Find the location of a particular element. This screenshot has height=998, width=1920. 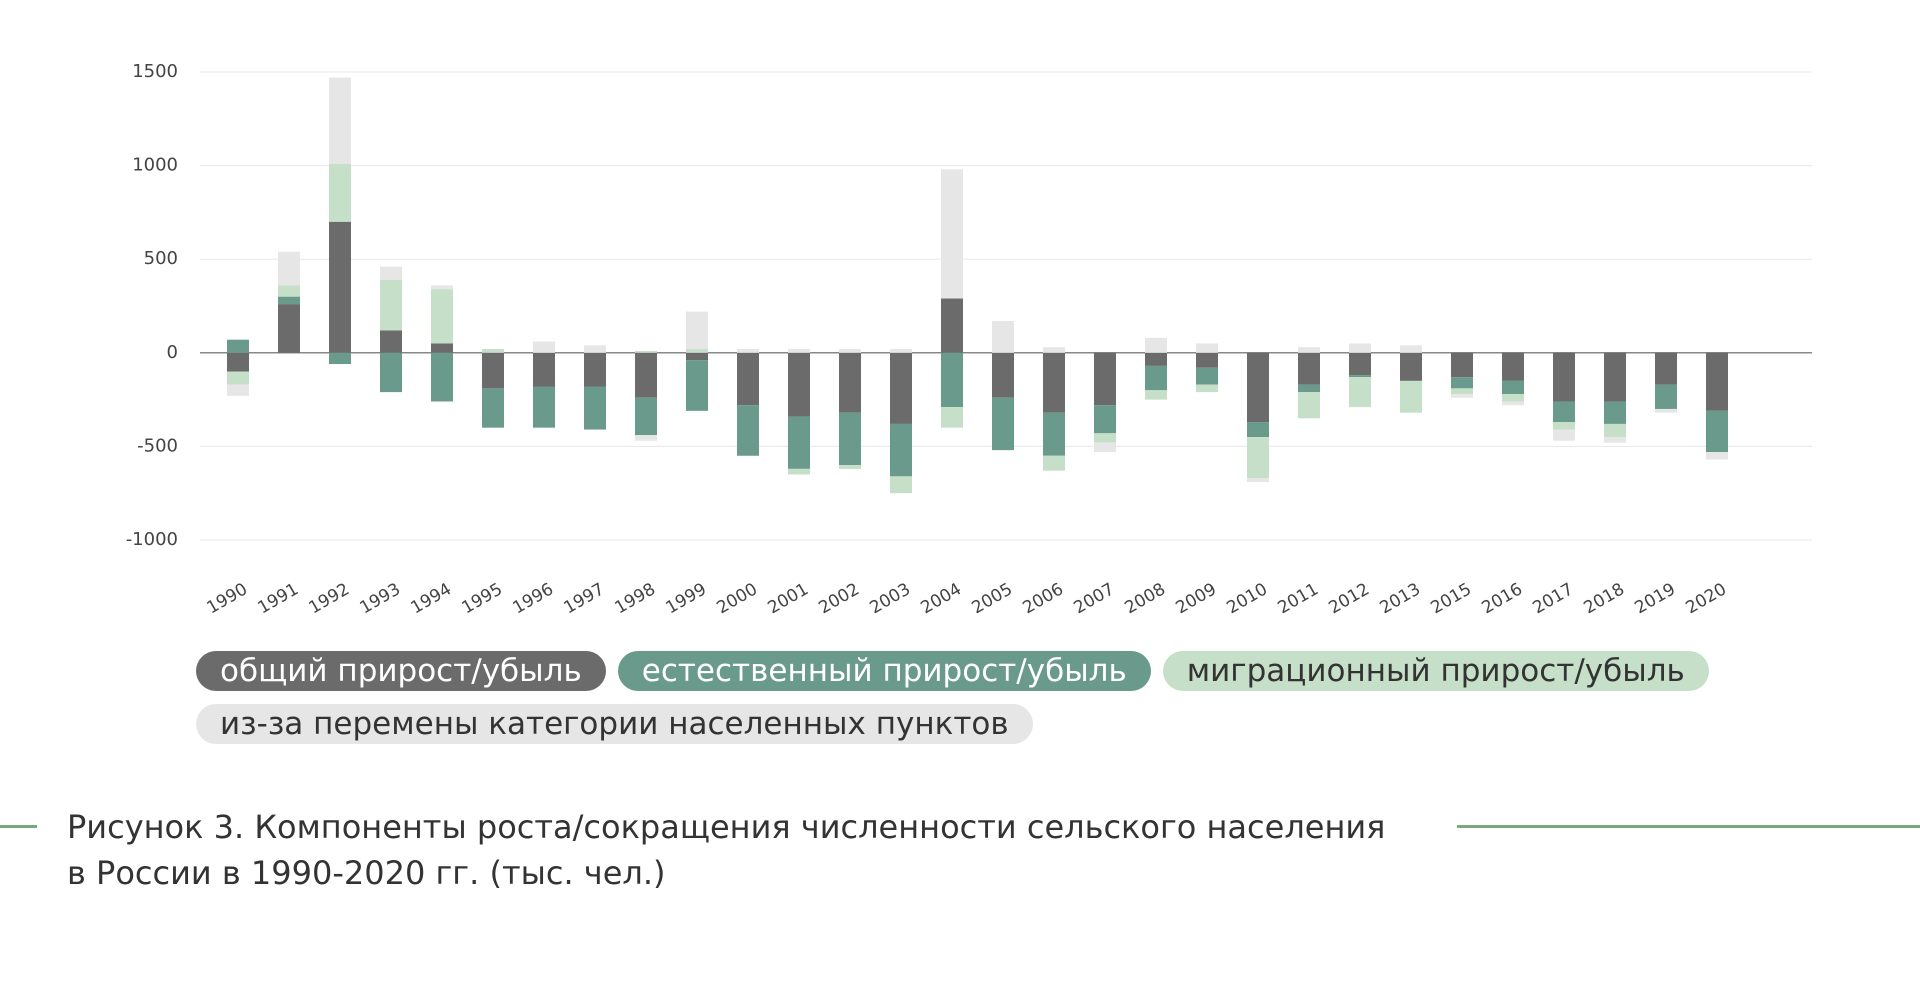

legend-entry: общий прирост/убыль is located at coordinates (401, 671).